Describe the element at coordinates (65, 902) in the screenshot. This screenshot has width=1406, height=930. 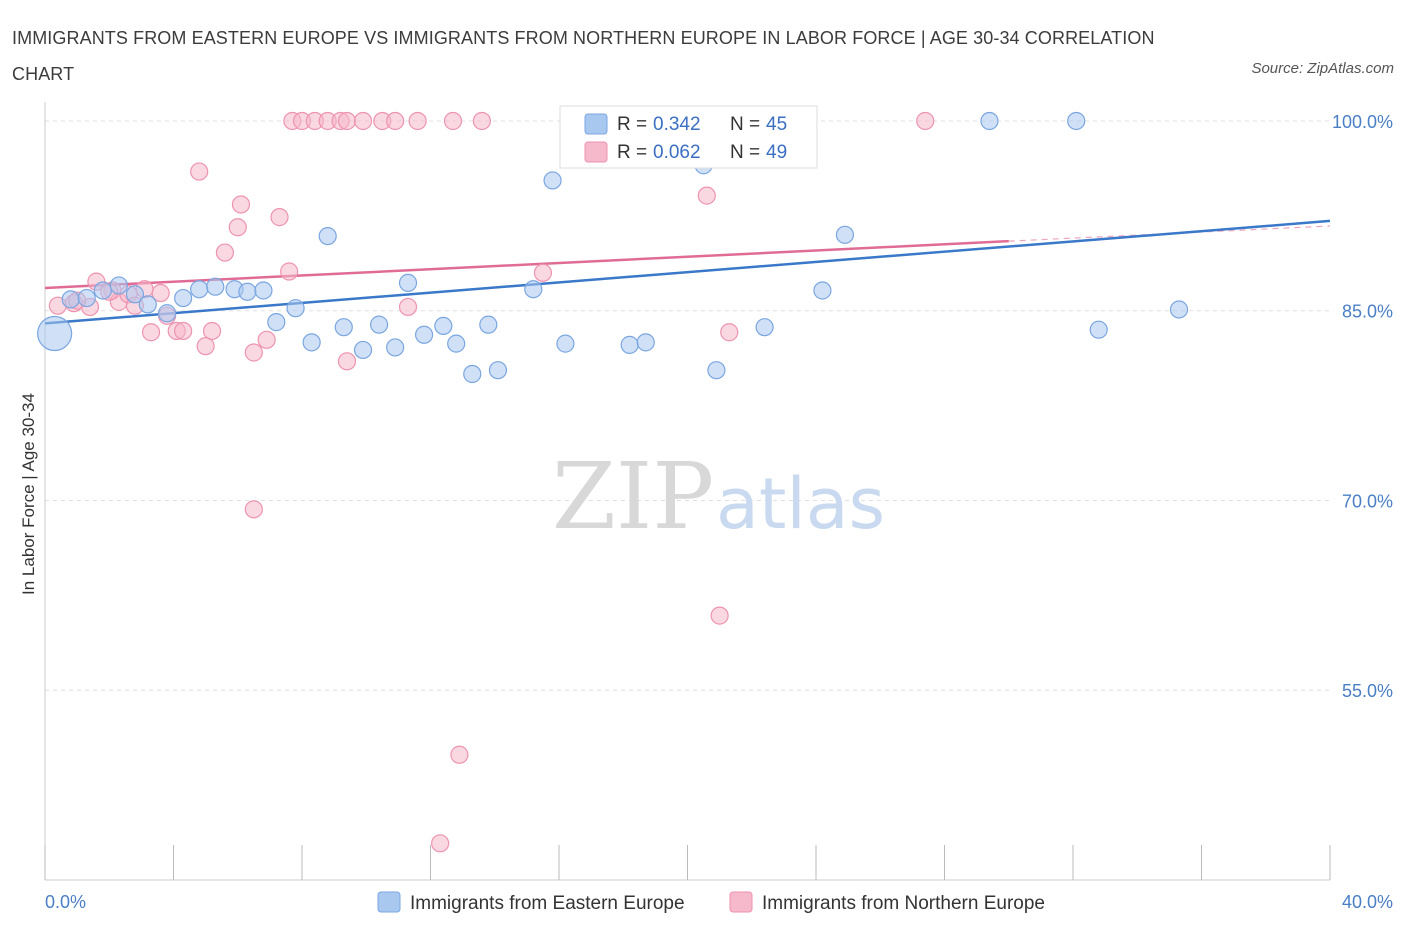
I see `x-tick-label: 0.0%` at that location.